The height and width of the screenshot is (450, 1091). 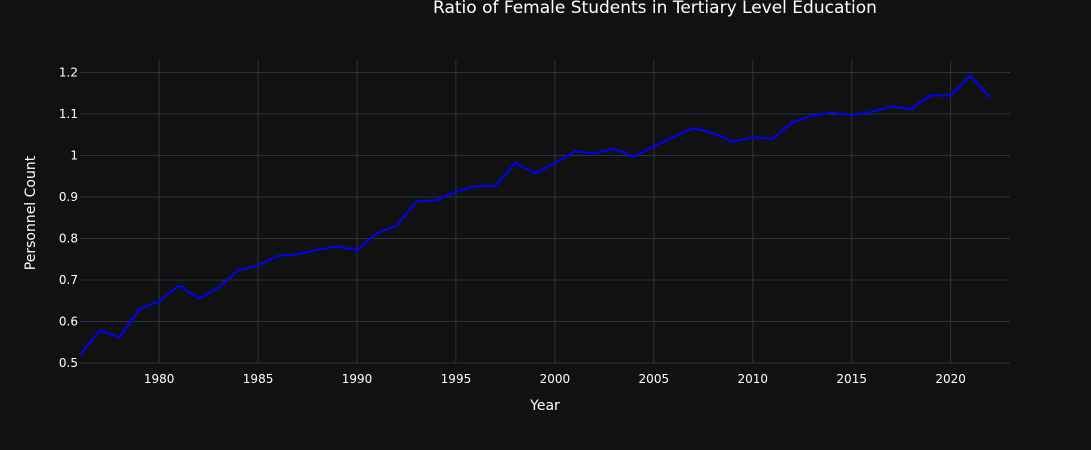 I want to click on y-tick-label: 0.5, so click(x=68, y=363).